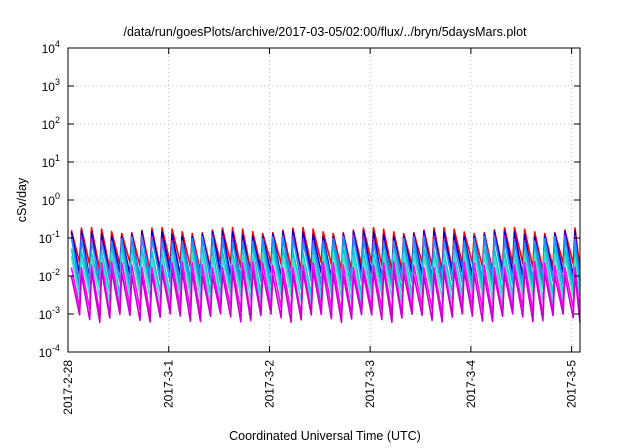 This screenshot has height=448, width=640. I want to click on y-tick-label: 10⁻¹, so click(49, 237).